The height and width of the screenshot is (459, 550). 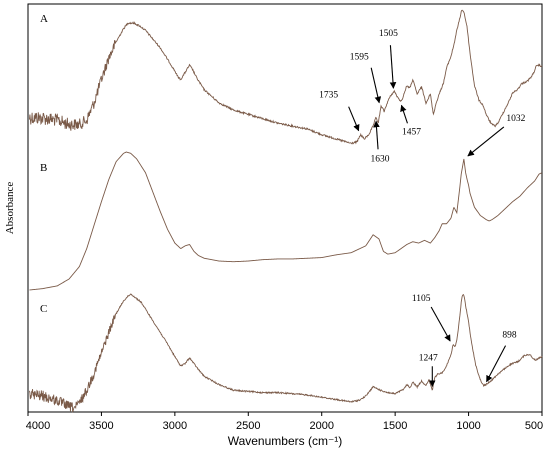 I want to click on annotation-label-1457: 1457, so click(x=411, y=132).